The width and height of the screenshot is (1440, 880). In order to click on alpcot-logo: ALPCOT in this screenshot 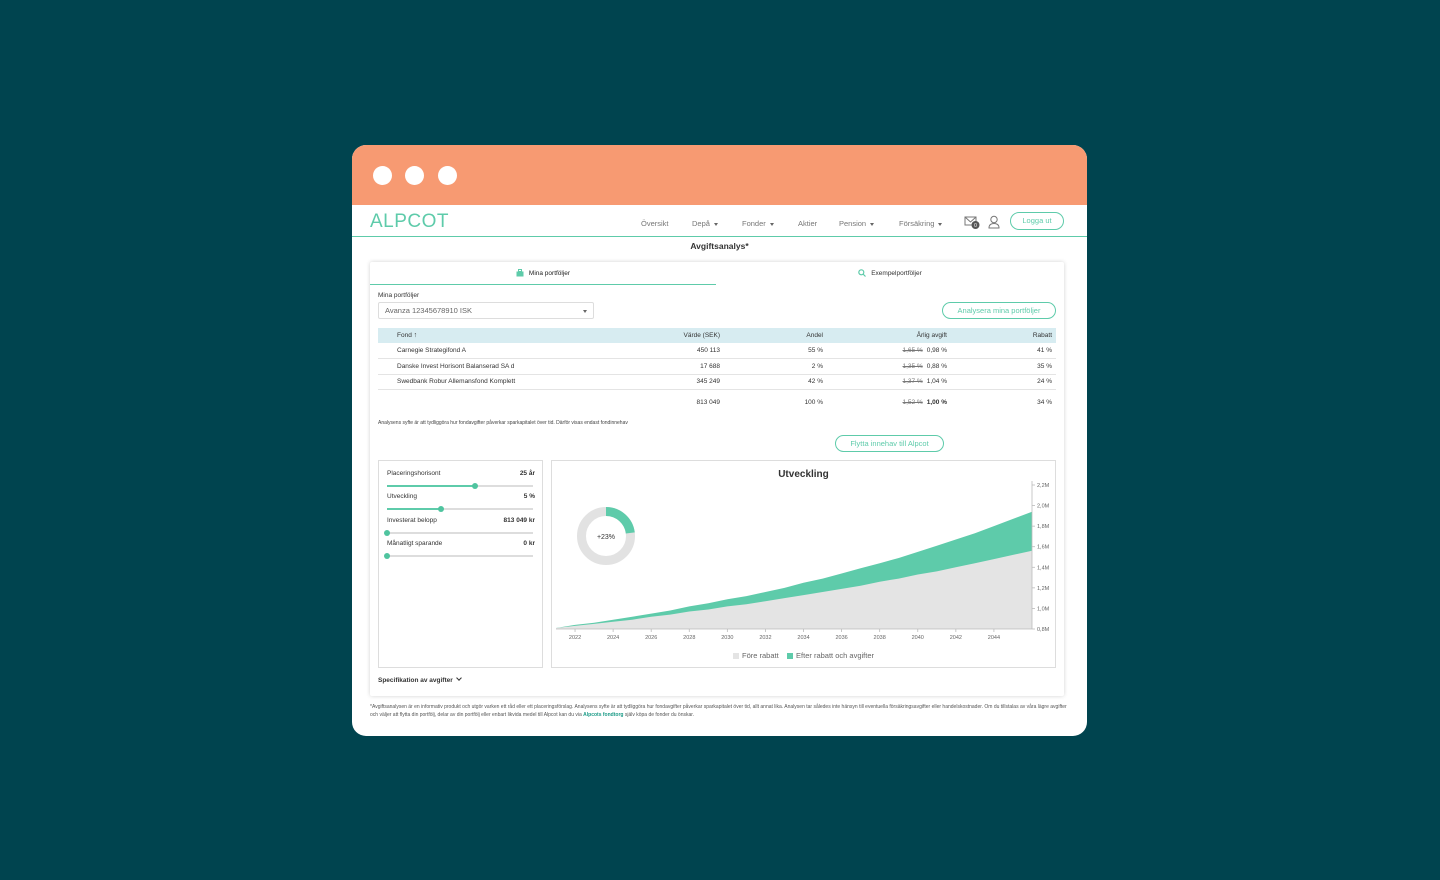, I will do `click(410, 221)`.